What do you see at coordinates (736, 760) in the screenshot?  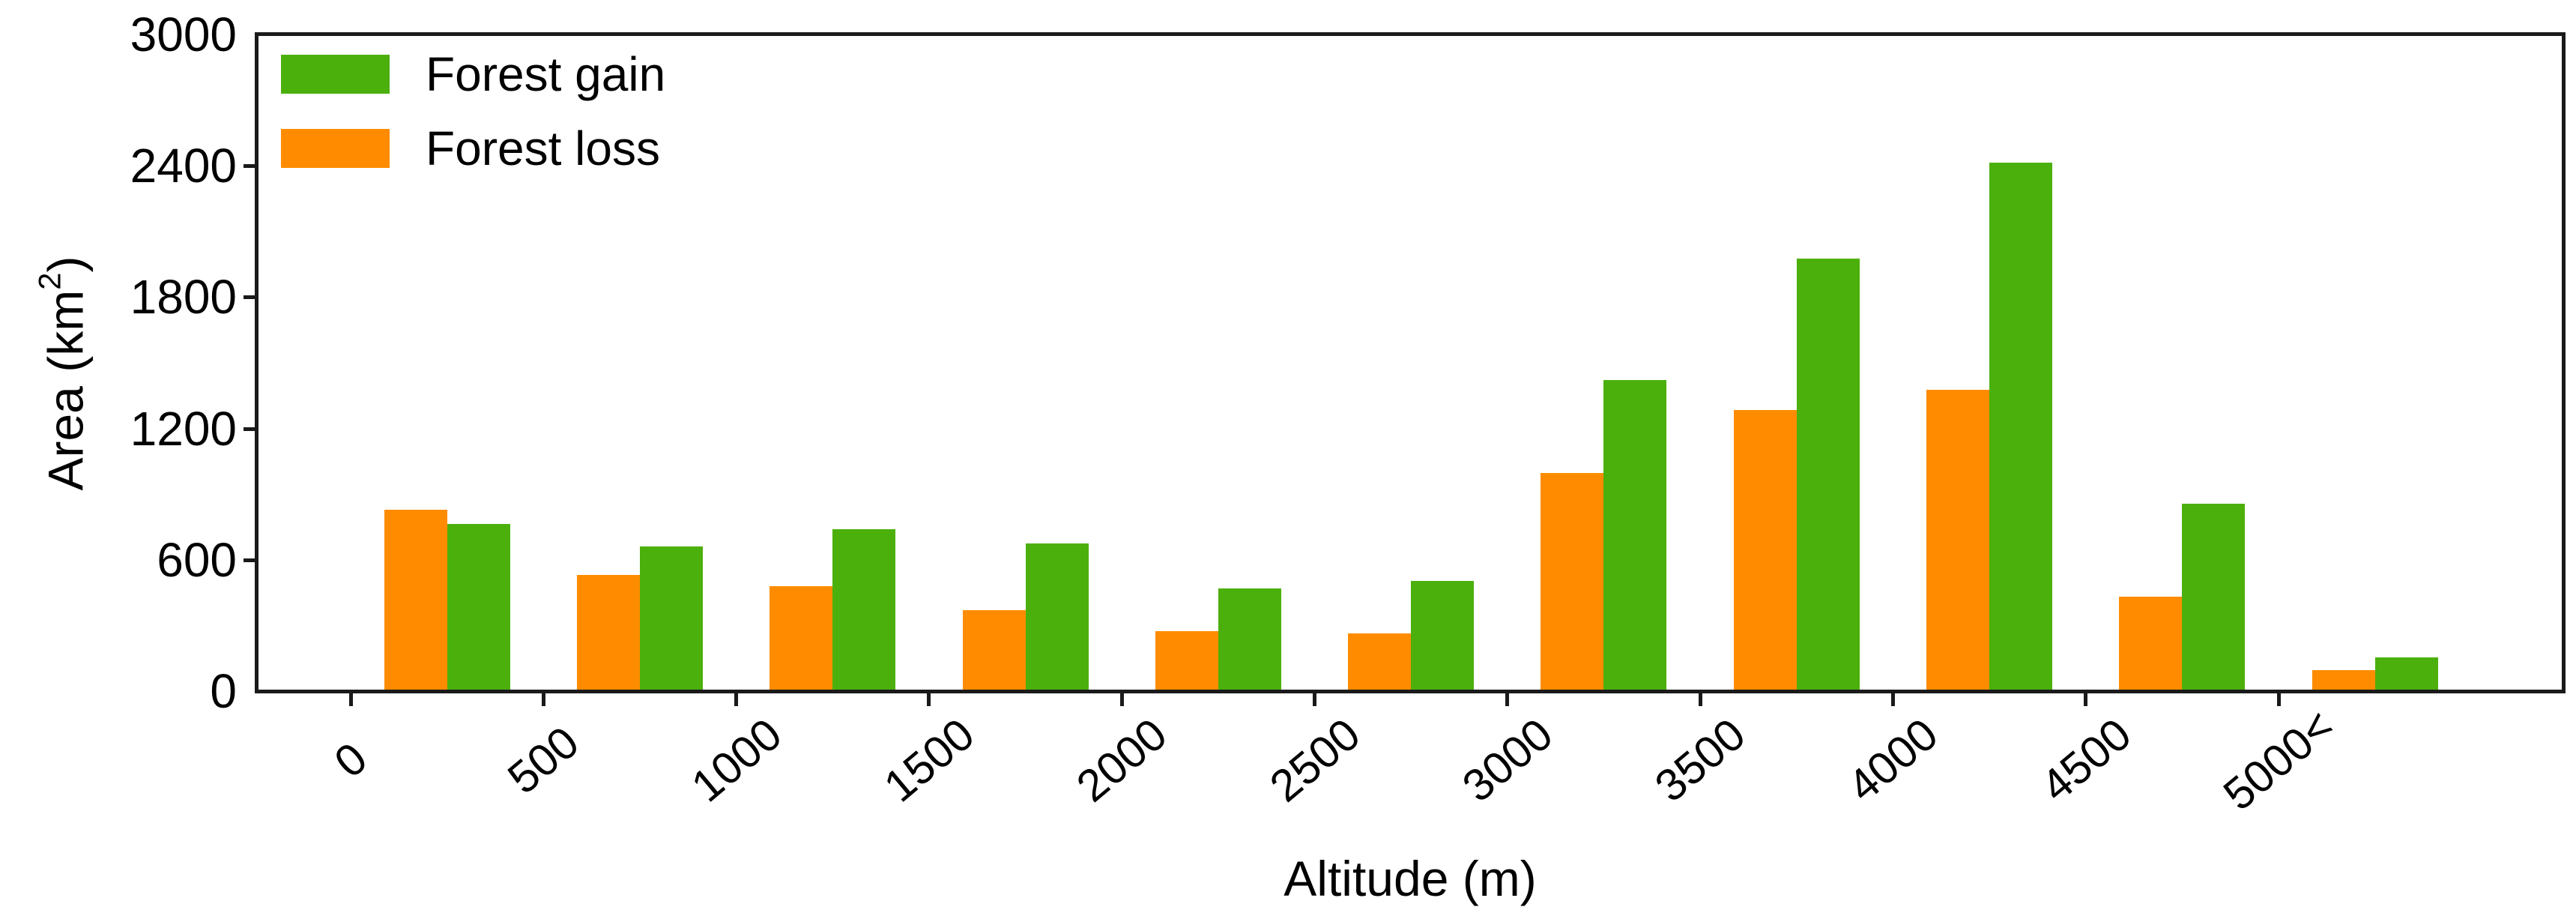 I see `x-tick-label: 1000` at bounding box center [736, 760].